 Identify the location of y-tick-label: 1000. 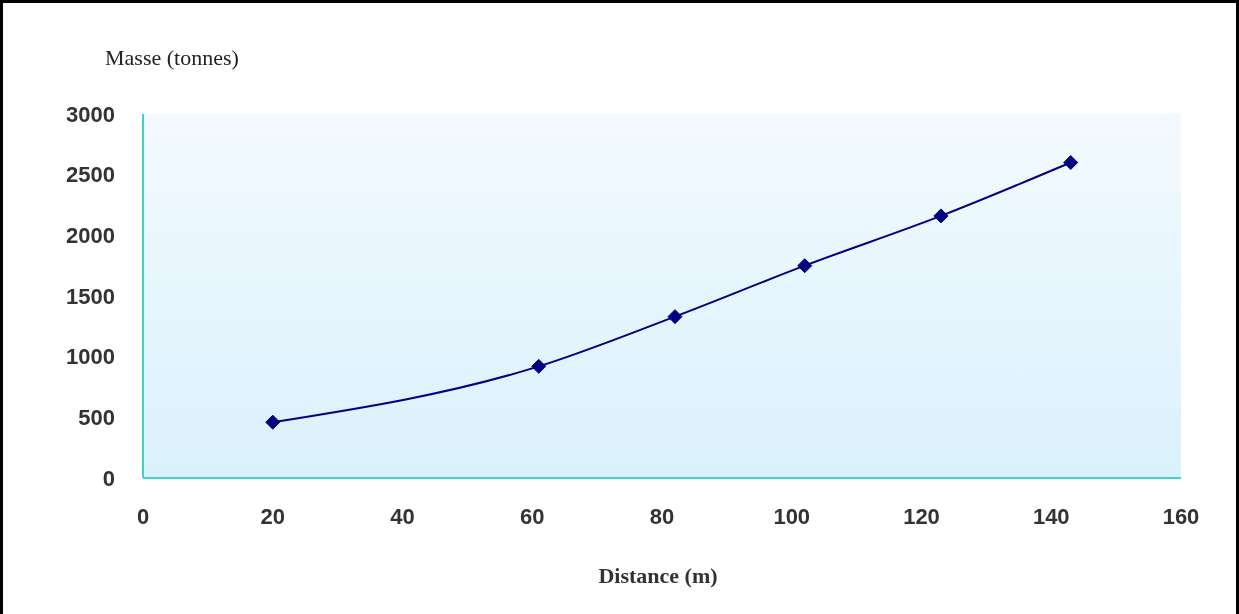
(90, 357).